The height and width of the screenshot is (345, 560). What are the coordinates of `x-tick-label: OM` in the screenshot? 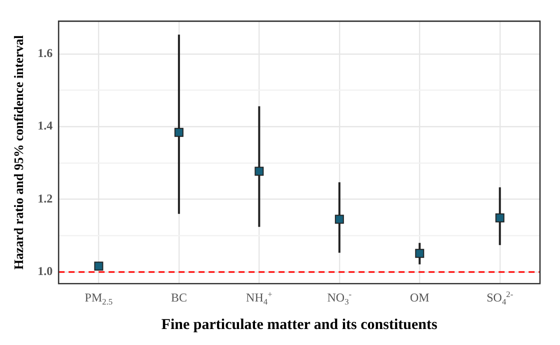 It's located at (420, 297).